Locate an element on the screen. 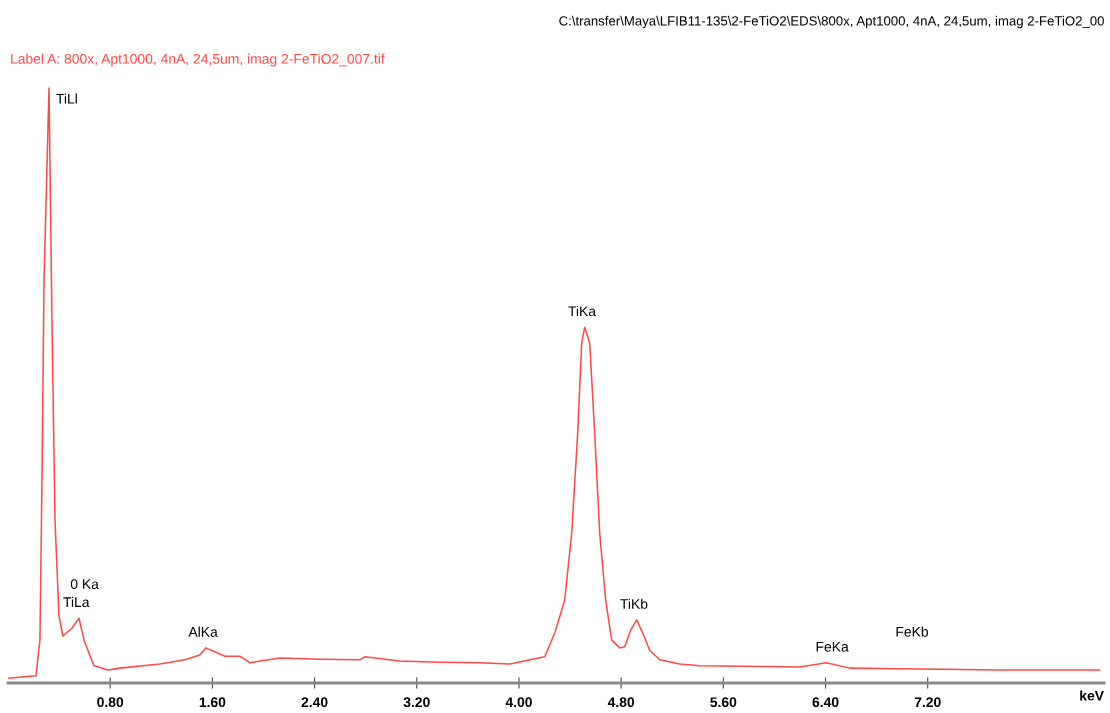  x-tick-label: 6.40 is located at coordinates (825, 702).